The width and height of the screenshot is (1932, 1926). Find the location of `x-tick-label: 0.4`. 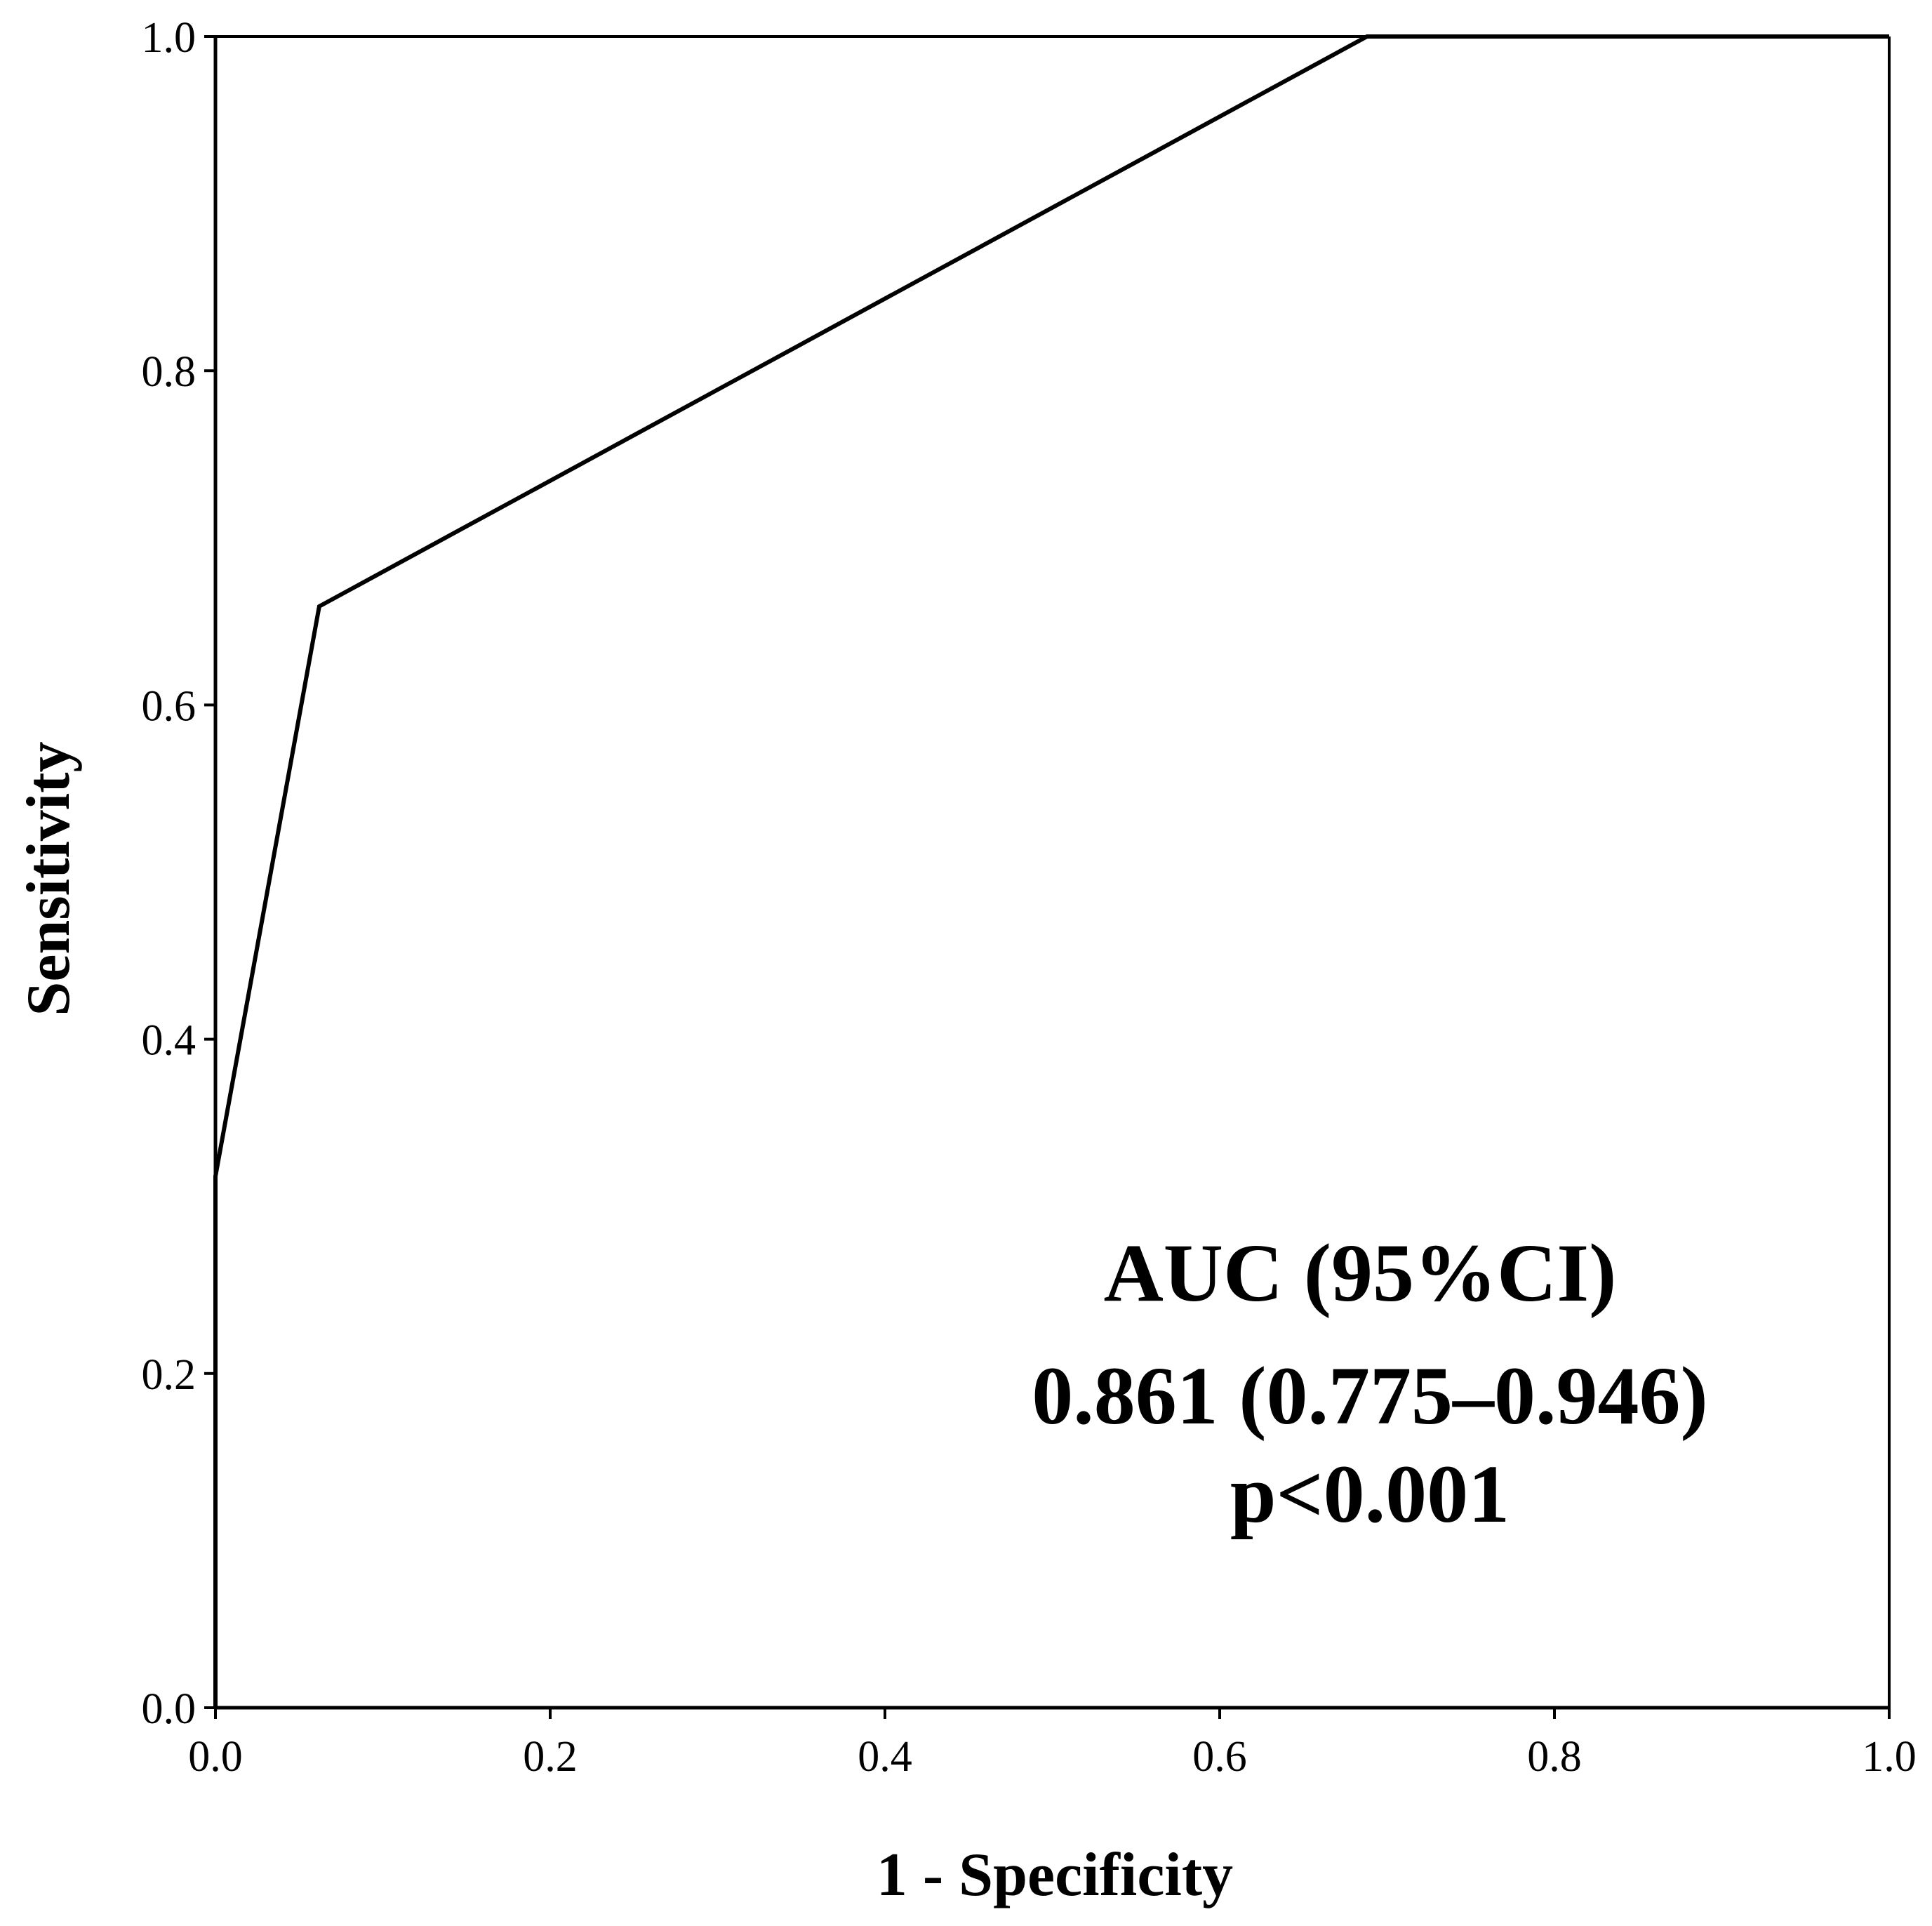

x-tick-label: 0.4 is located at coordinates (885, 1757).